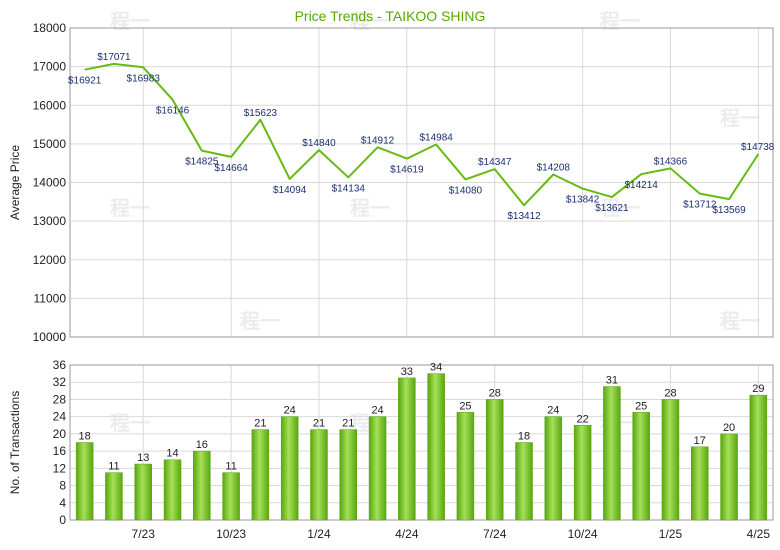 Image resolution: width=780 pixels, height=550 pixels. I want to click on price-data-label: $13621, so click(612, 208).